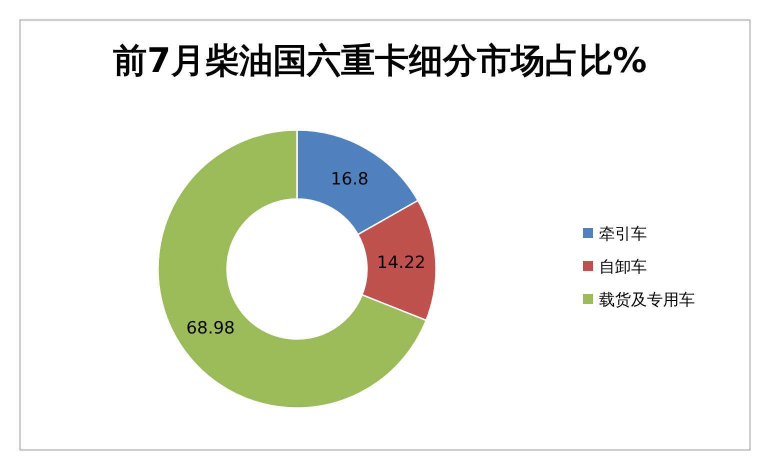 Image resolution: width=760 pixels, height=472 pixels. What do you see at coordinates (210, 328) in the screenshot?
I see `data-label: 68.98` at bounding box center [210, 328].